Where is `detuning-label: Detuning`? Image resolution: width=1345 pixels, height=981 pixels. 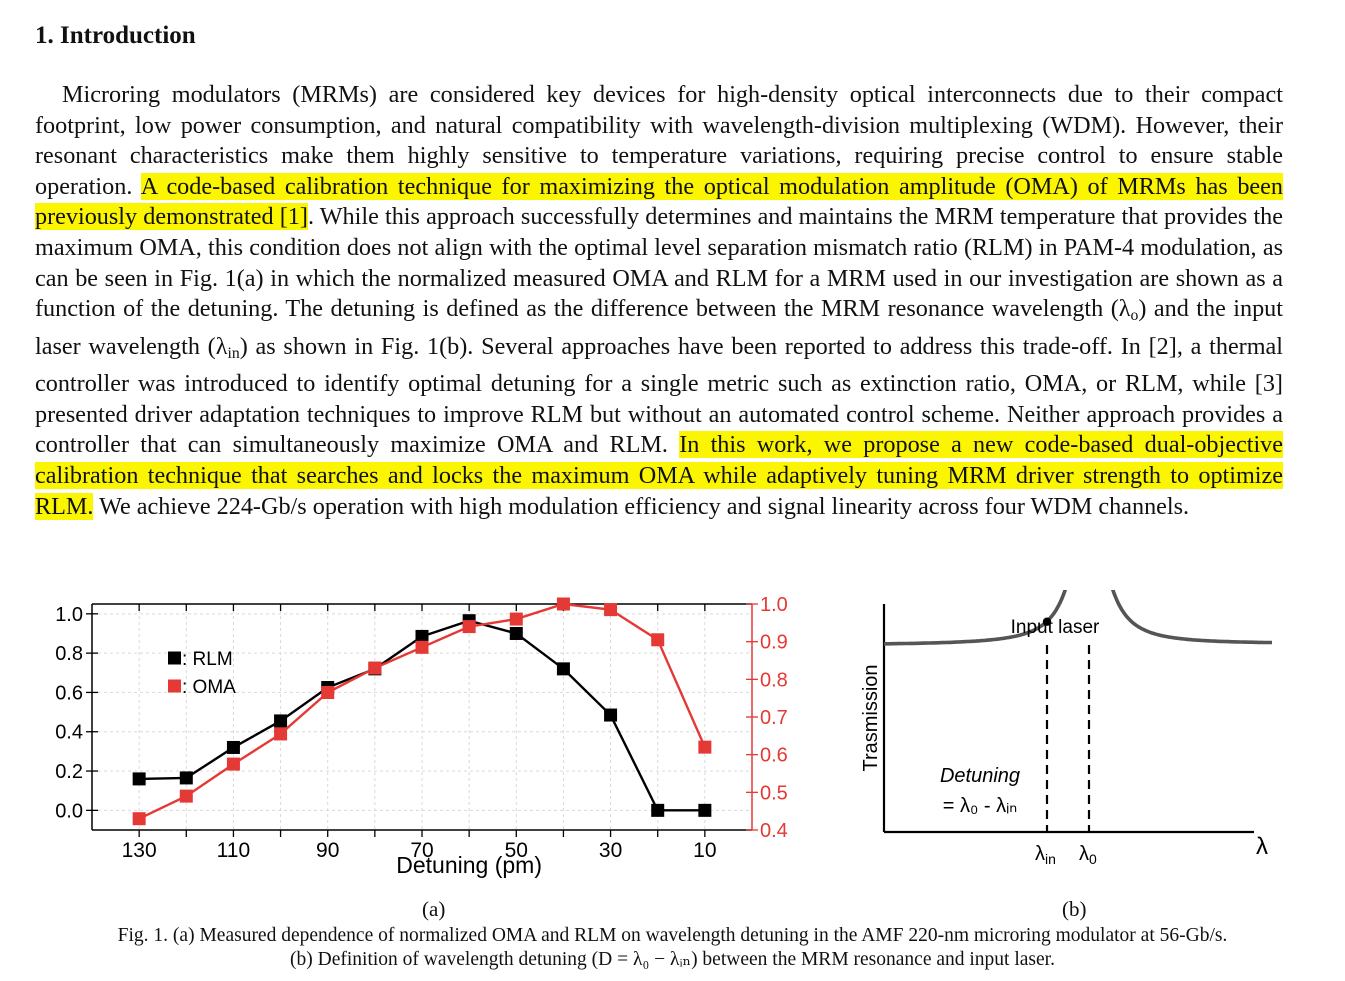 detuning-label: Detuning is located at coordinates (980, 776).